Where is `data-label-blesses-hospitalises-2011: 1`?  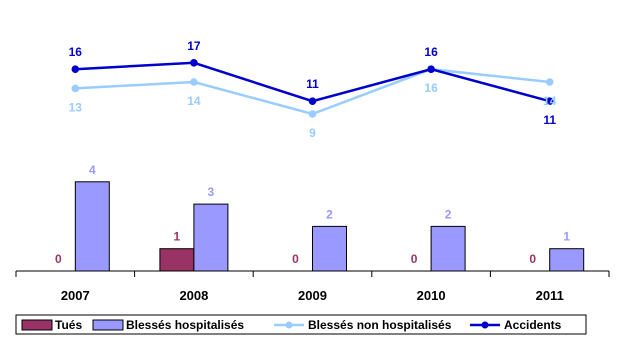
data-label-blesses-hospitalises-2011: 1 is located at coordinates (566, 237).